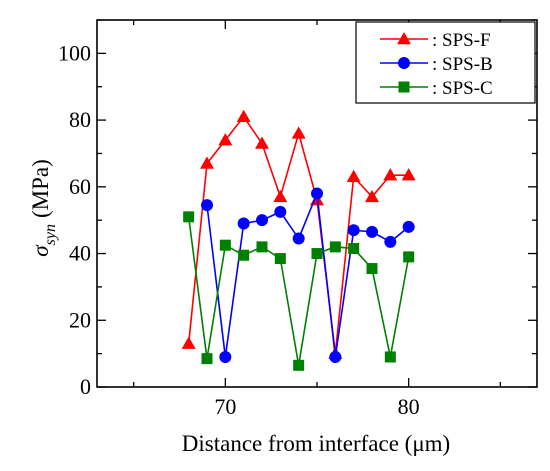 This screenshot has width=550, height=471. What do you see at coordinates (462, 88) in the screenshot?
I see `legend-entry-2: : SPS-C` at bounding box center [462, 88].